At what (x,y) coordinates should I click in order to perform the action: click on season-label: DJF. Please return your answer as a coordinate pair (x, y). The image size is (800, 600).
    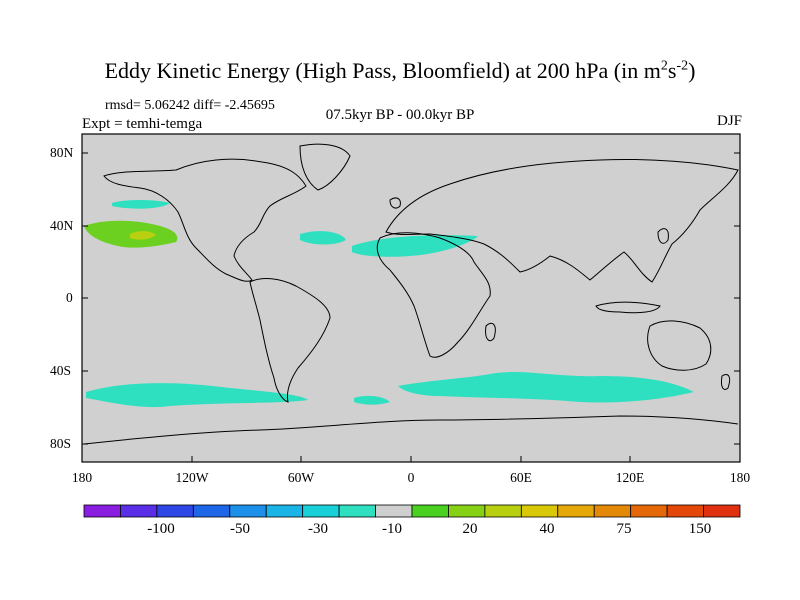
    Looking at the image, I should click on (729, 121).